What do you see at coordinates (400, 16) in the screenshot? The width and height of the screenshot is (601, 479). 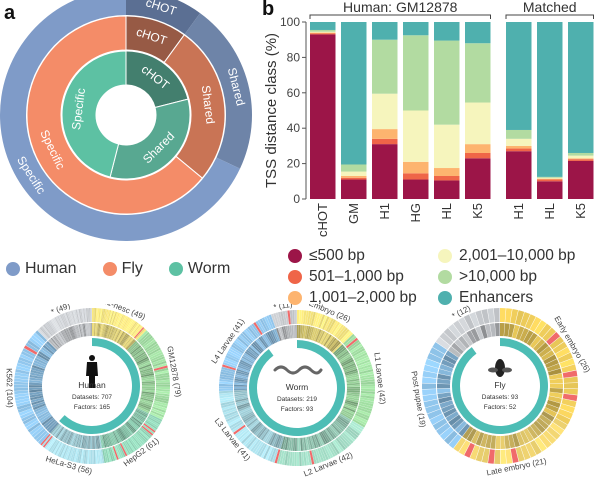 I see `group-bracket` at bounding box center [400, 16].